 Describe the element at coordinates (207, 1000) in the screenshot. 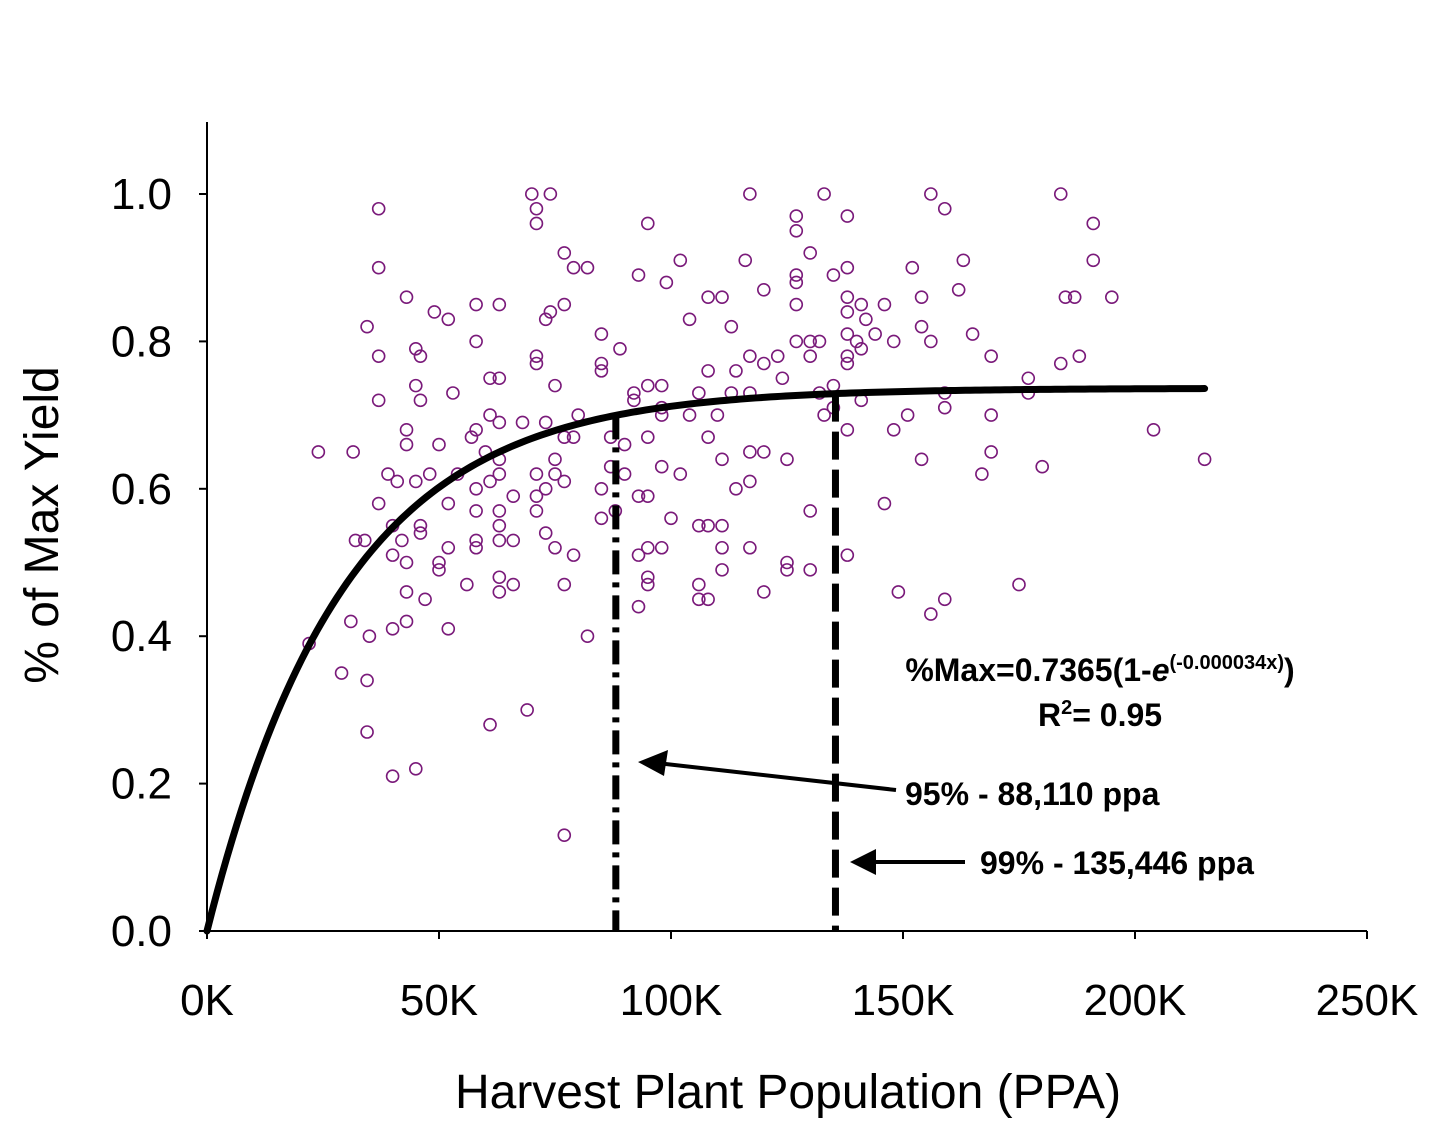

I see `x-tick-label: 0K` at that location.